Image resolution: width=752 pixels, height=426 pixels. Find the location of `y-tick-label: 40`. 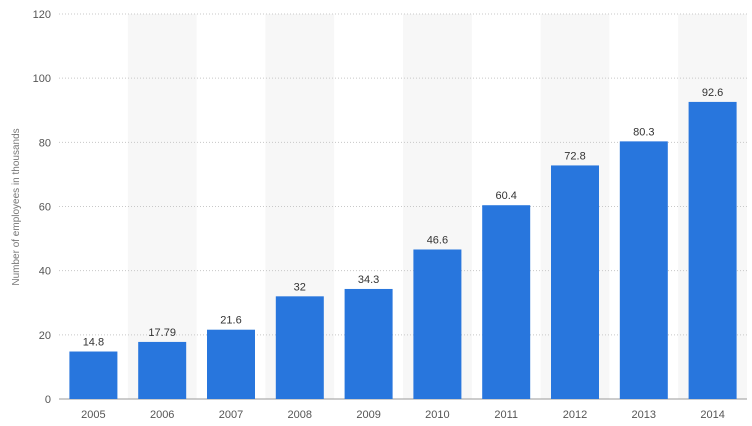

y-tick-label: 40 is located at coordinates (45, 272).